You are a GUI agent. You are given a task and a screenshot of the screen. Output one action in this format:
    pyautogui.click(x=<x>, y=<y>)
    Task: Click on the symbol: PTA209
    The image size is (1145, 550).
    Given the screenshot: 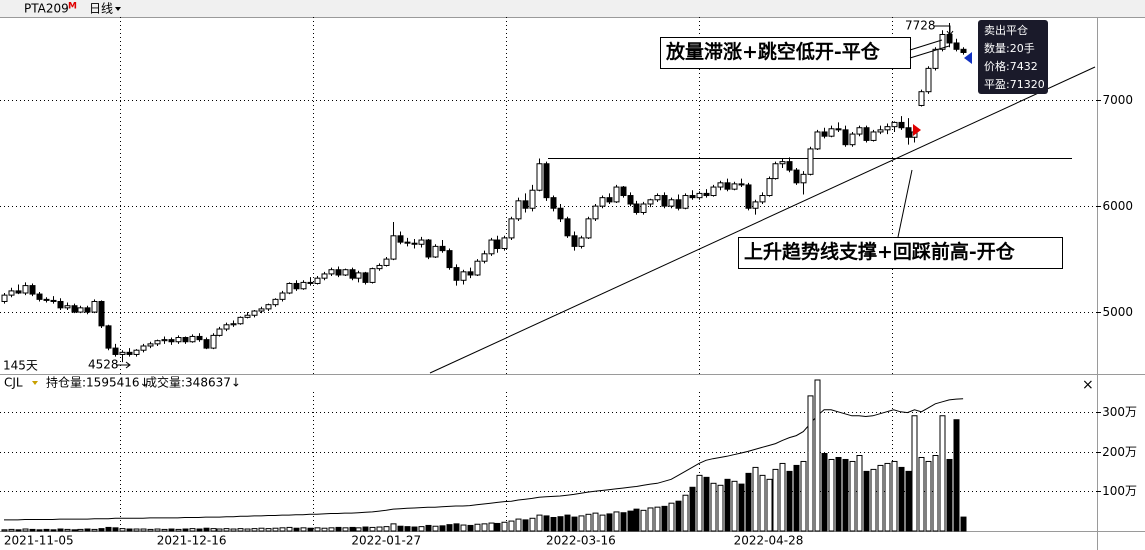 What is the action you would take?
    pyautogui.click(x=46, y=9)
    